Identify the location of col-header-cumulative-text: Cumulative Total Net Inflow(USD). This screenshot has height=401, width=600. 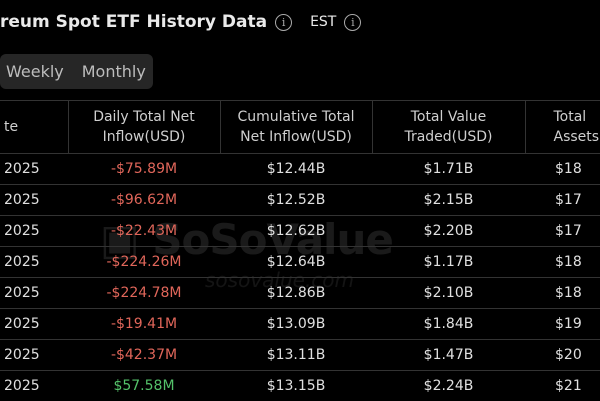
(296, 127).